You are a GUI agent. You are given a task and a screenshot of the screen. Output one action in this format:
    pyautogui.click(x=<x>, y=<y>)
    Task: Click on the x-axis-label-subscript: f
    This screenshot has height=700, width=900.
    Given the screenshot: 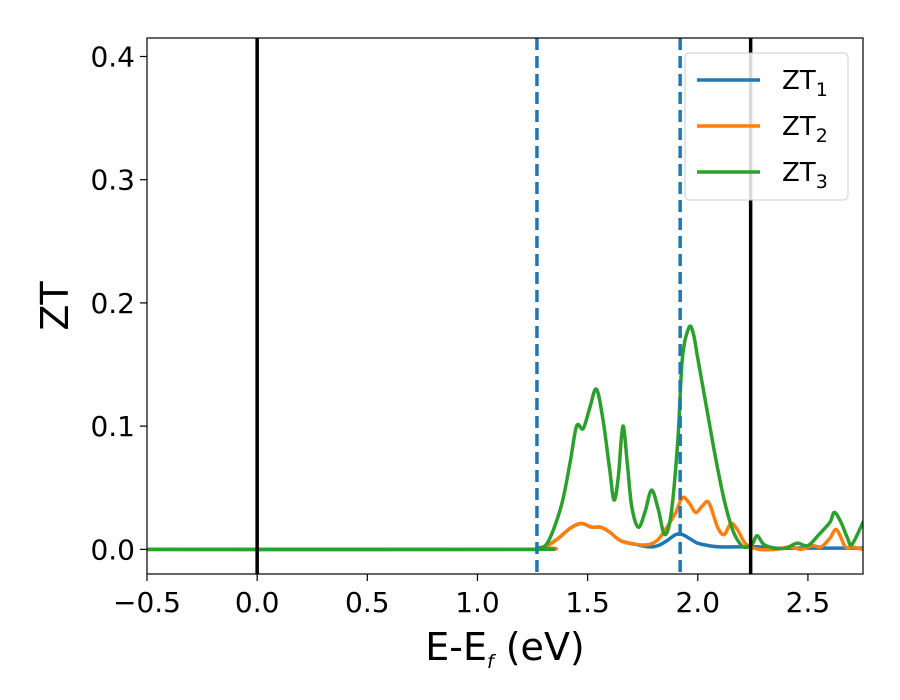 What is the action you would take?
    pyautogui.click(x=492, y=662)
    